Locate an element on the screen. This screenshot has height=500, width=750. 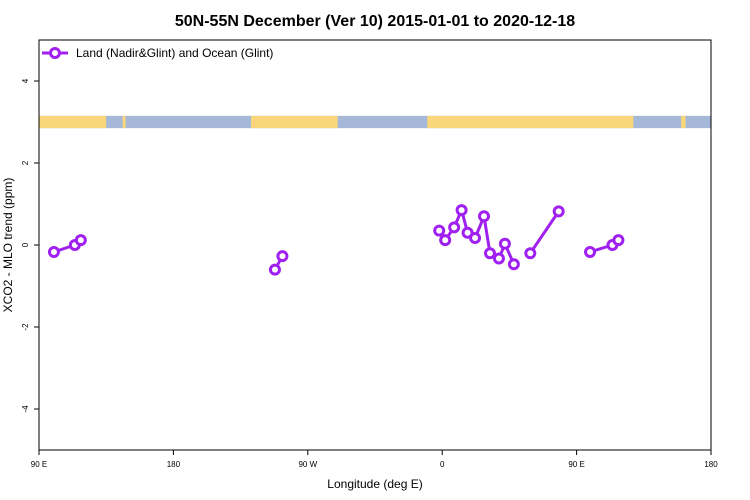
y-tick-label: 0 is located at coordinates (25, 244).